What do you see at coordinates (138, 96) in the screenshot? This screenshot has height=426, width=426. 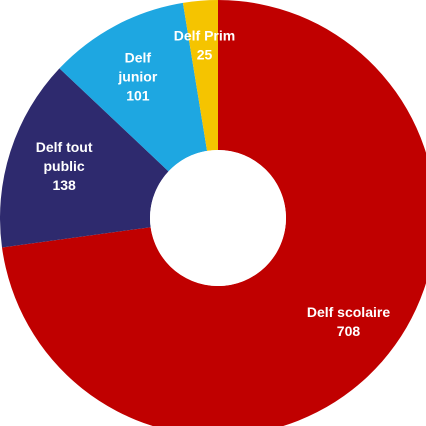 I see `slice-value-label: 101` at bounding box center [138, 96].